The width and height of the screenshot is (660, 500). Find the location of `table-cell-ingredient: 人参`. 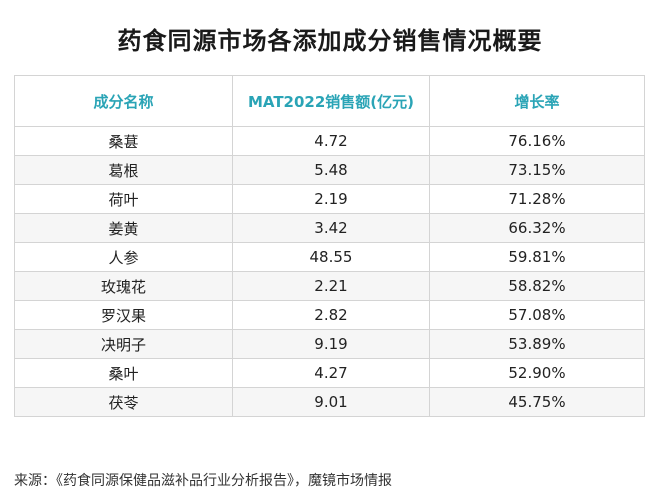

table-cell-ingredient: 人参 is located at coordinates (123, 257).